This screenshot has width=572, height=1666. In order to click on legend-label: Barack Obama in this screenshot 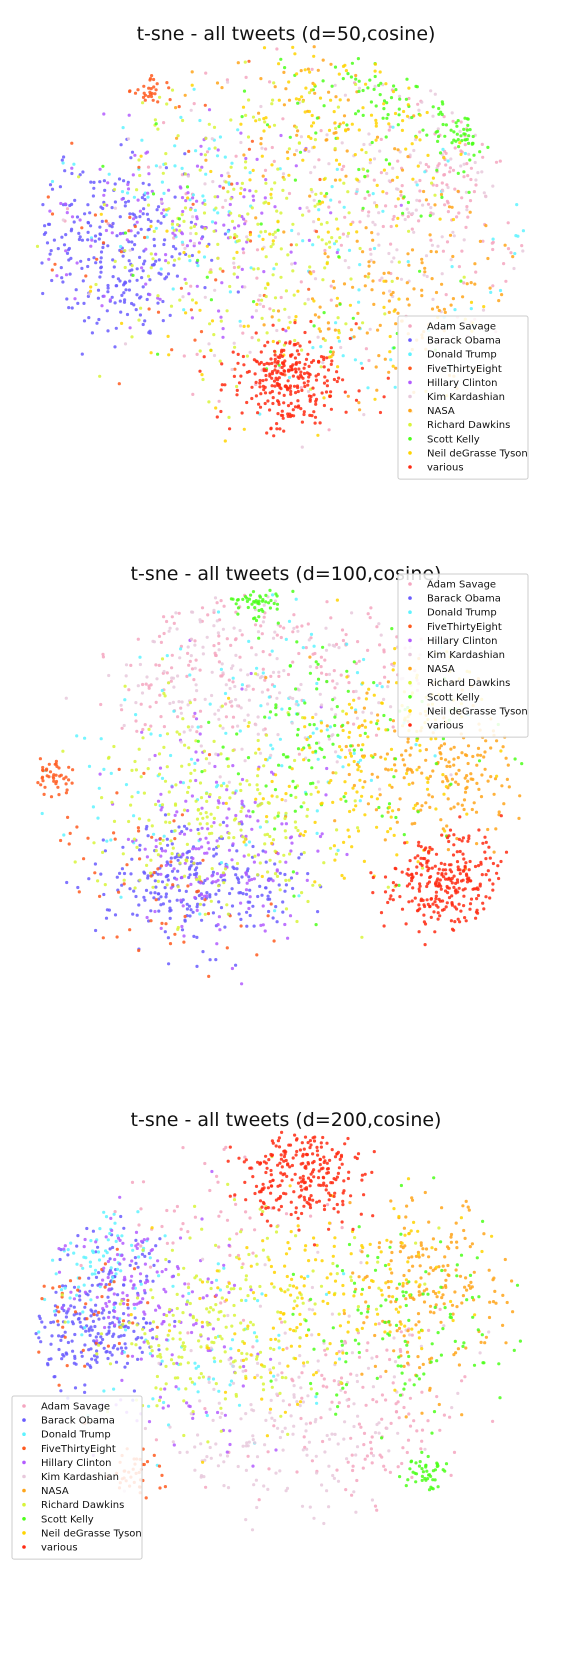, I will do `click(464, 599)`.